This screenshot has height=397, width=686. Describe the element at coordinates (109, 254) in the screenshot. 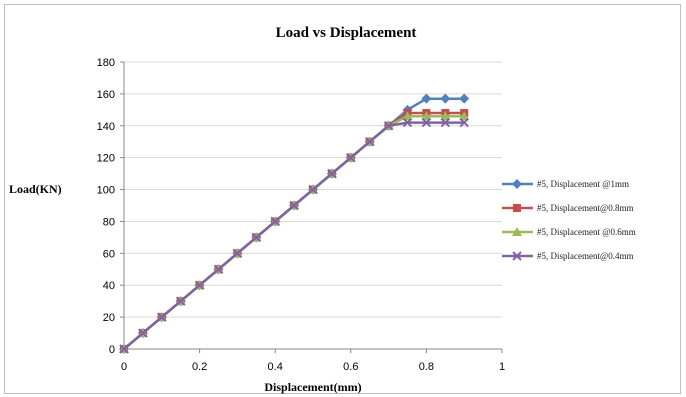

I see `y-tick-label: 60` at that location.